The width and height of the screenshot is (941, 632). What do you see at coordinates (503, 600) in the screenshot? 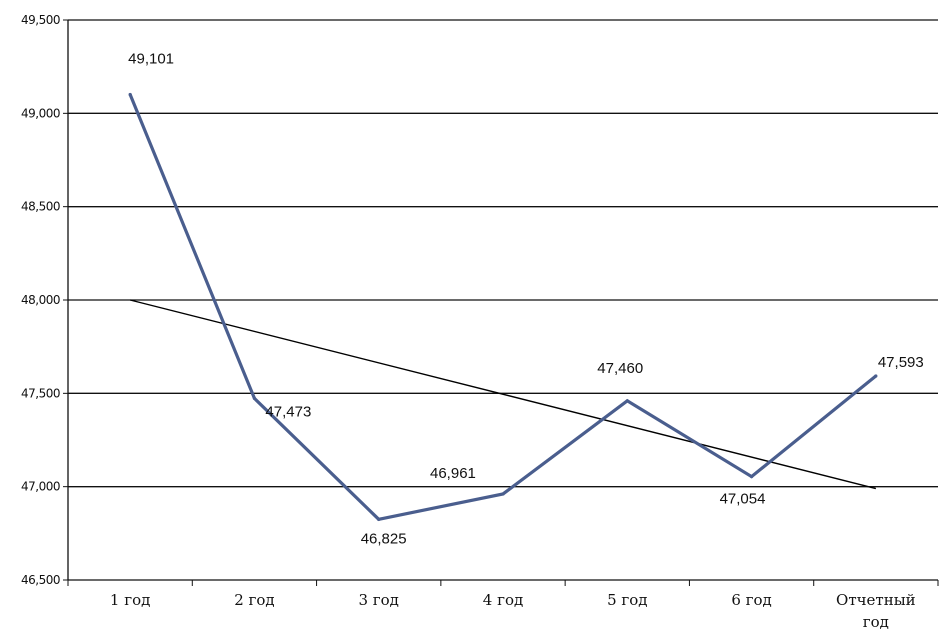
I see `x-tick-label: 4 год` at bounding box center [503, 600].